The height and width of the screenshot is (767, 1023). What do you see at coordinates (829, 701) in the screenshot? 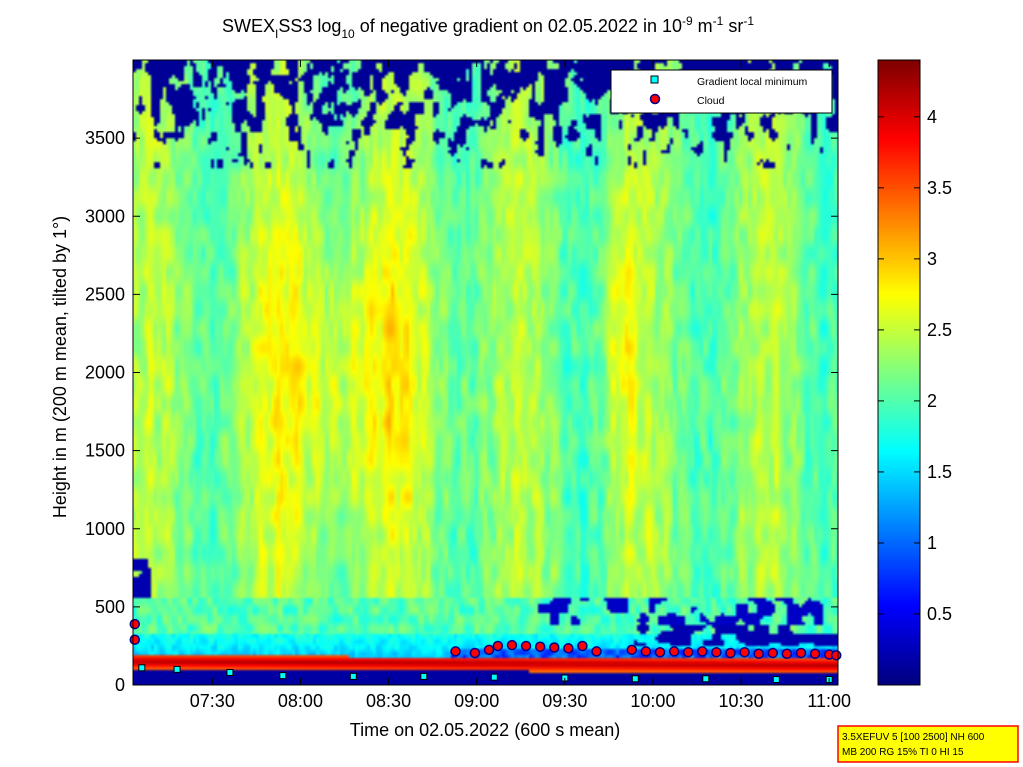
I see `x-tick-label: 11:00` at bounding box center [829, 701].